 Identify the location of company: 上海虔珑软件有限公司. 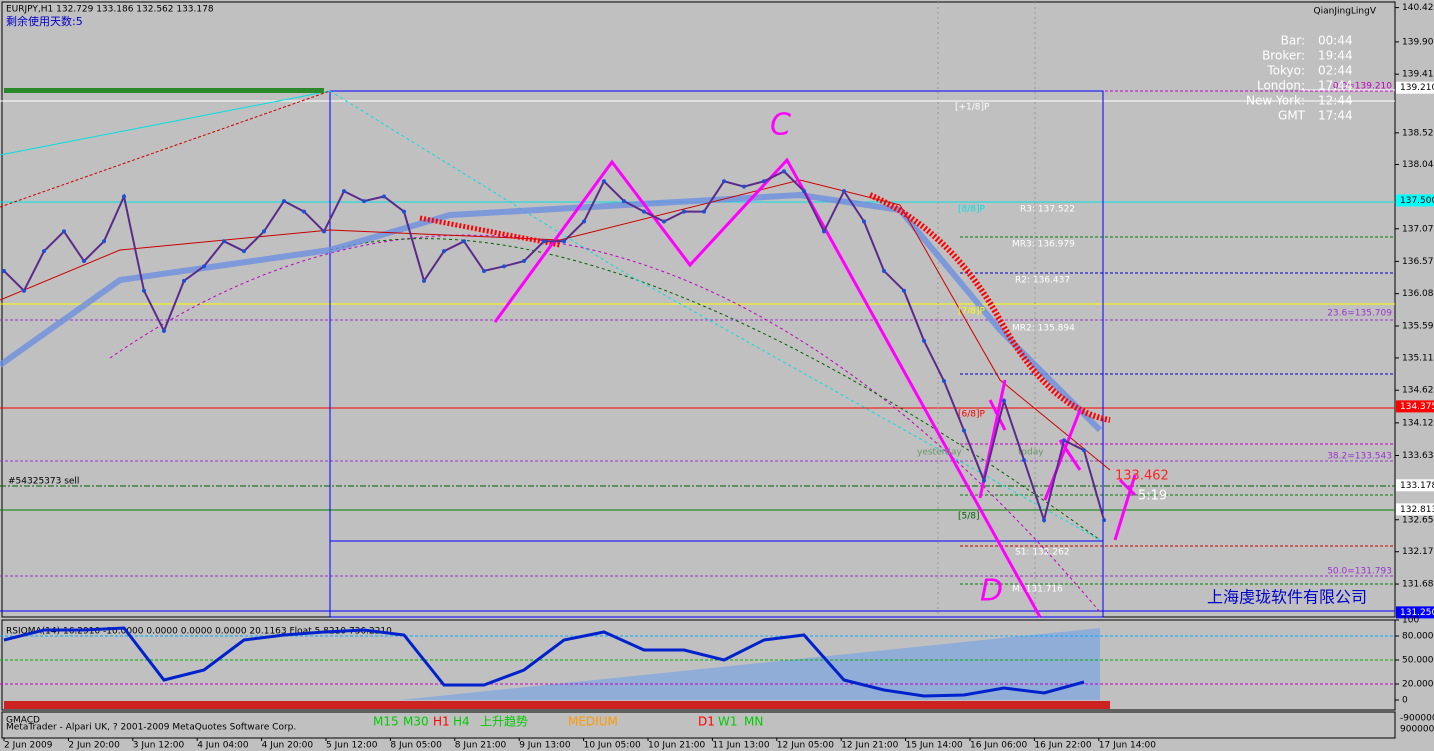
(1287, 597).